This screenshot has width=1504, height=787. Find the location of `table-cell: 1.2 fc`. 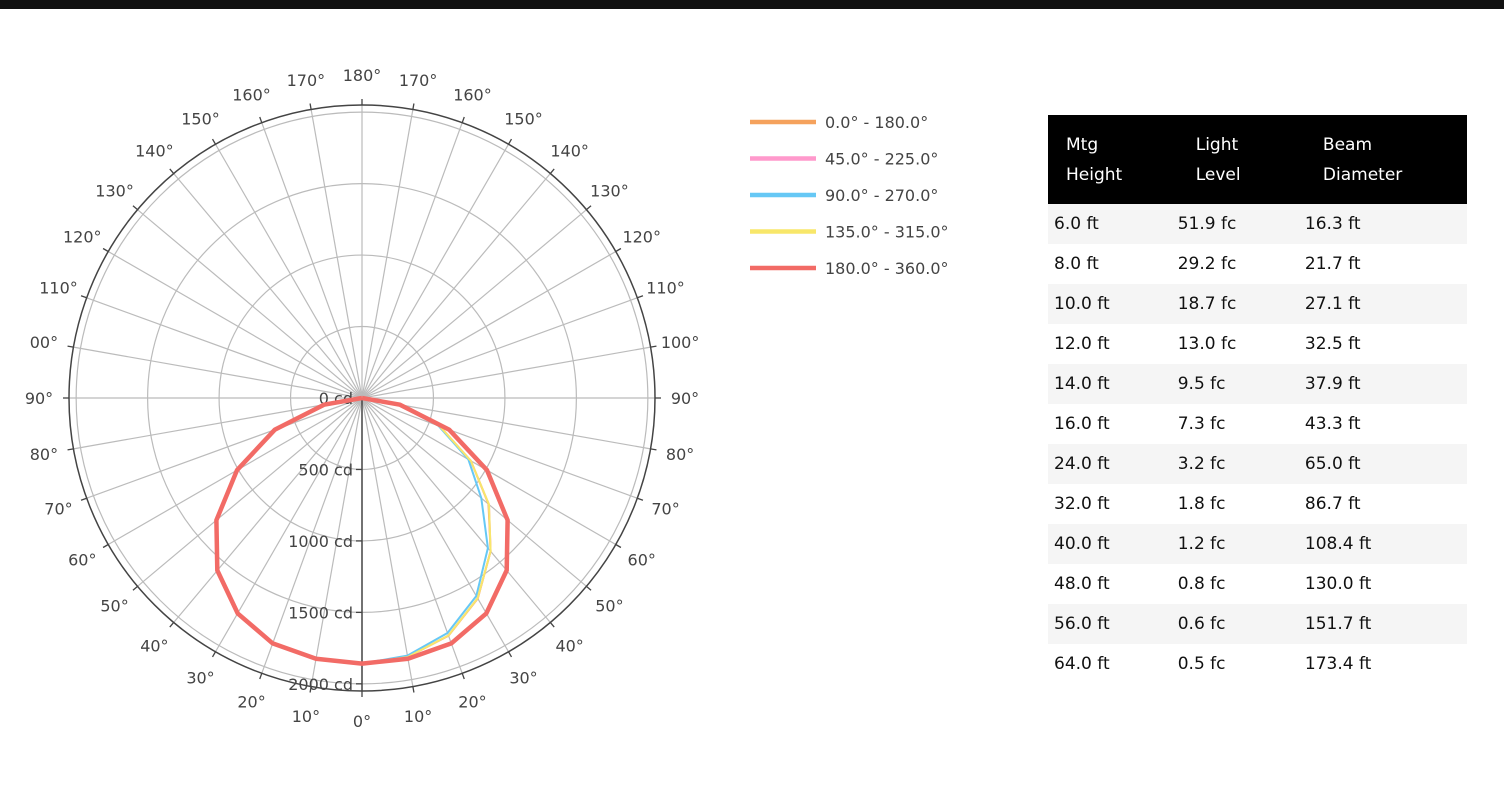

table-cell: 1.2 fc is located at coordinates (1241, 544).